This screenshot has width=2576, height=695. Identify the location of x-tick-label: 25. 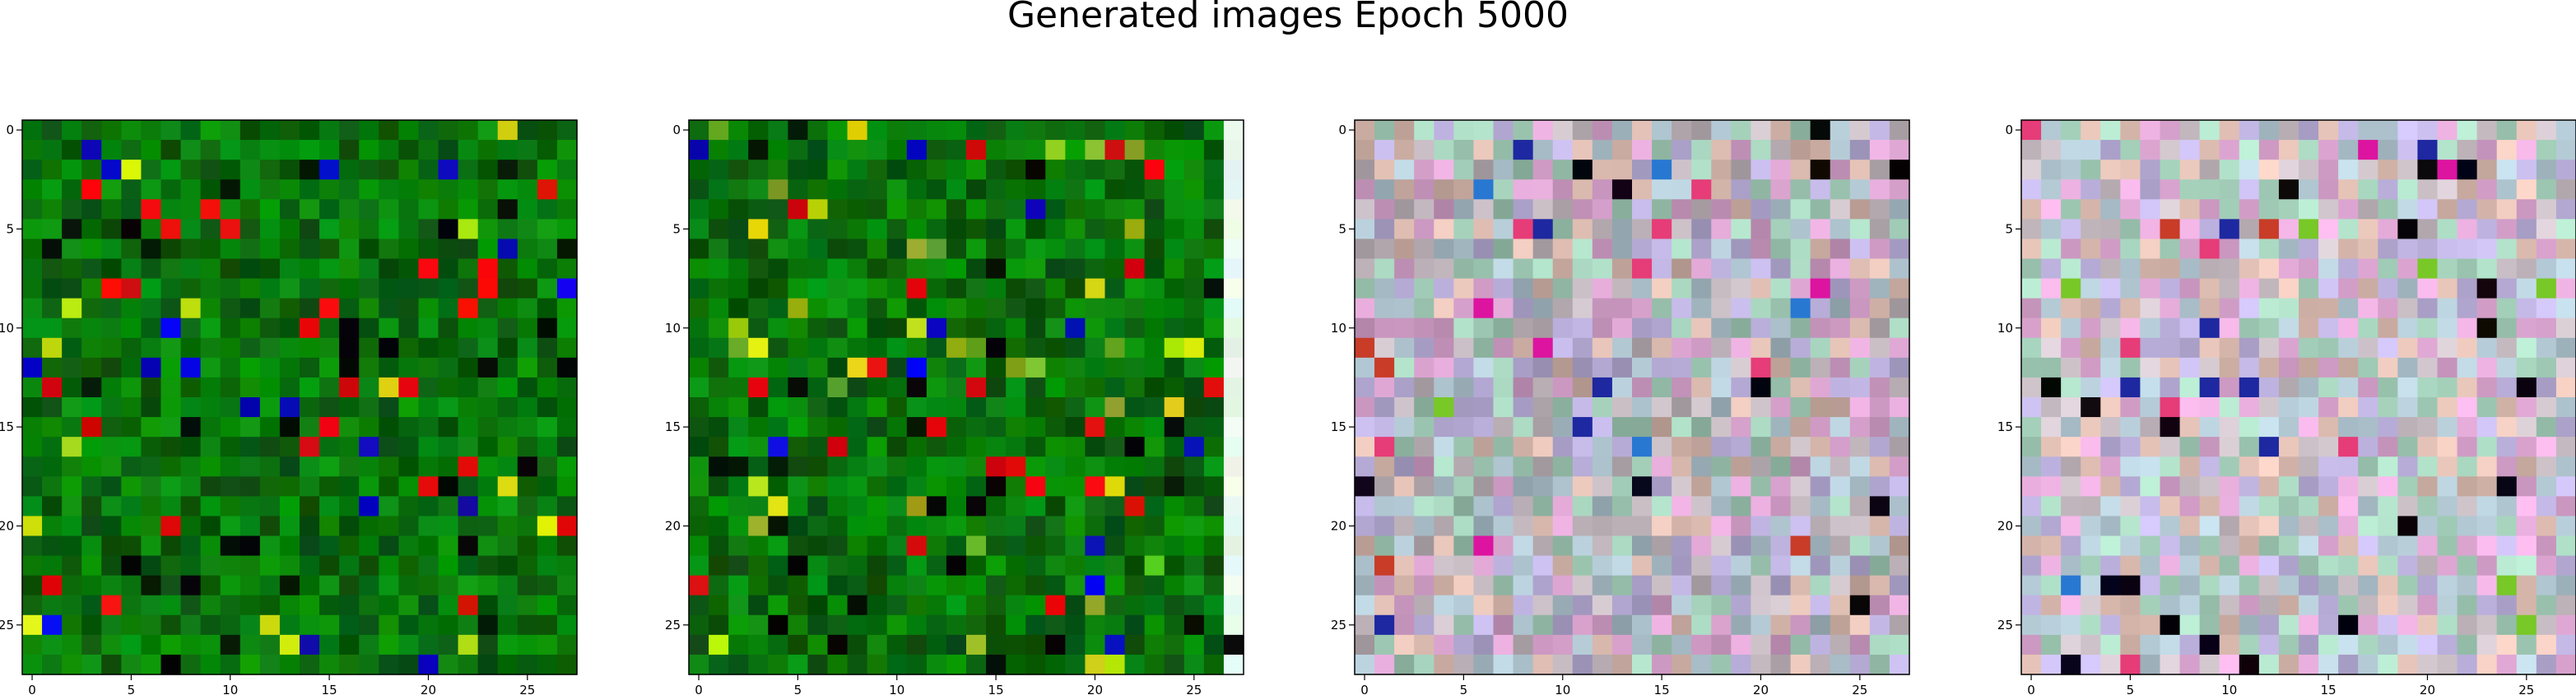
(2526, 689).